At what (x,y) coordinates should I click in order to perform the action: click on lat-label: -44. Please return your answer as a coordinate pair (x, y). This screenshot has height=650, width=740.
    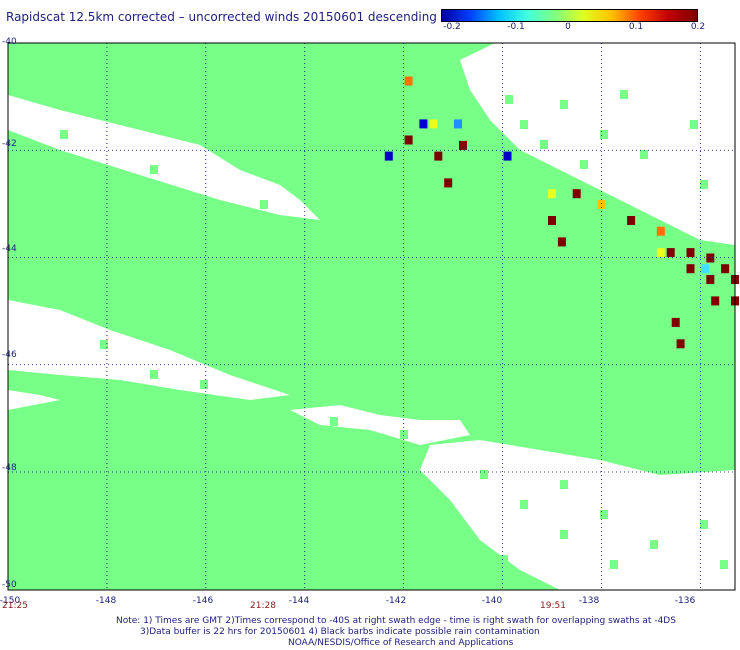
    Looking at the image, I should click on (9, 249).